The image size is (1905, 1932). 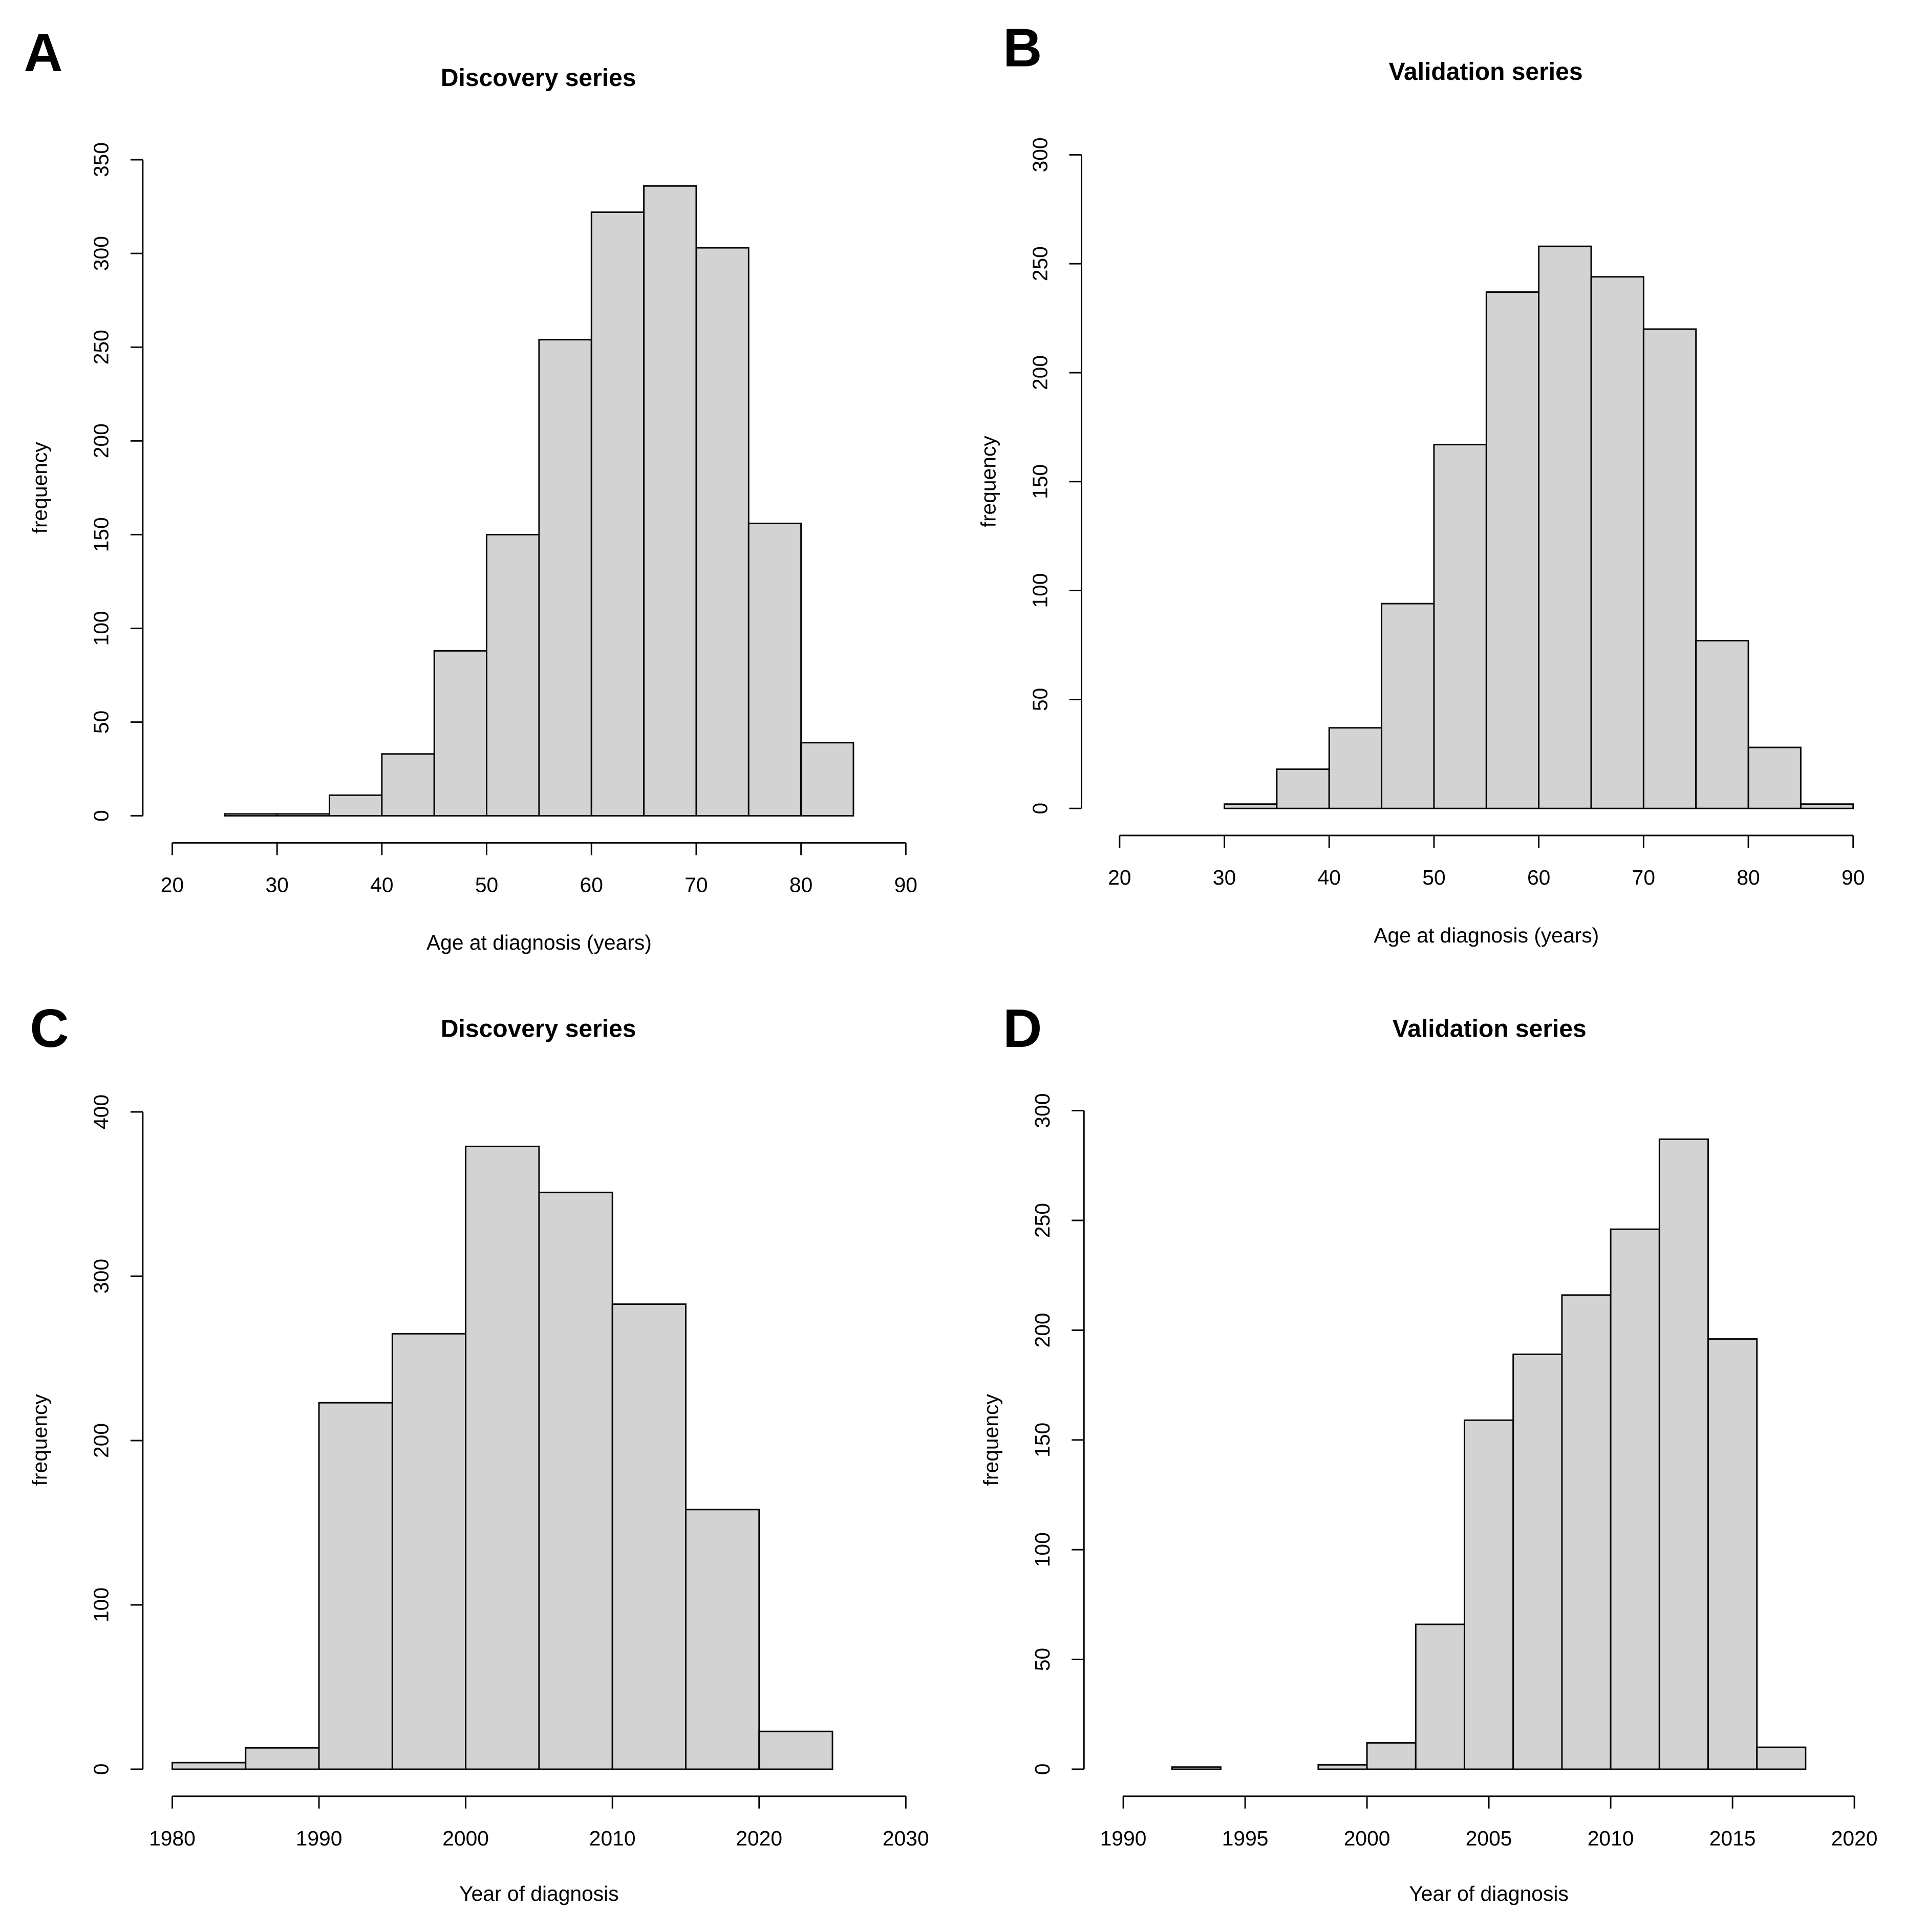 What do you see at coordinates (1644, 877) in the screenshot?
I see `x-tick-label: 70` at bounding box center [1644, 877].